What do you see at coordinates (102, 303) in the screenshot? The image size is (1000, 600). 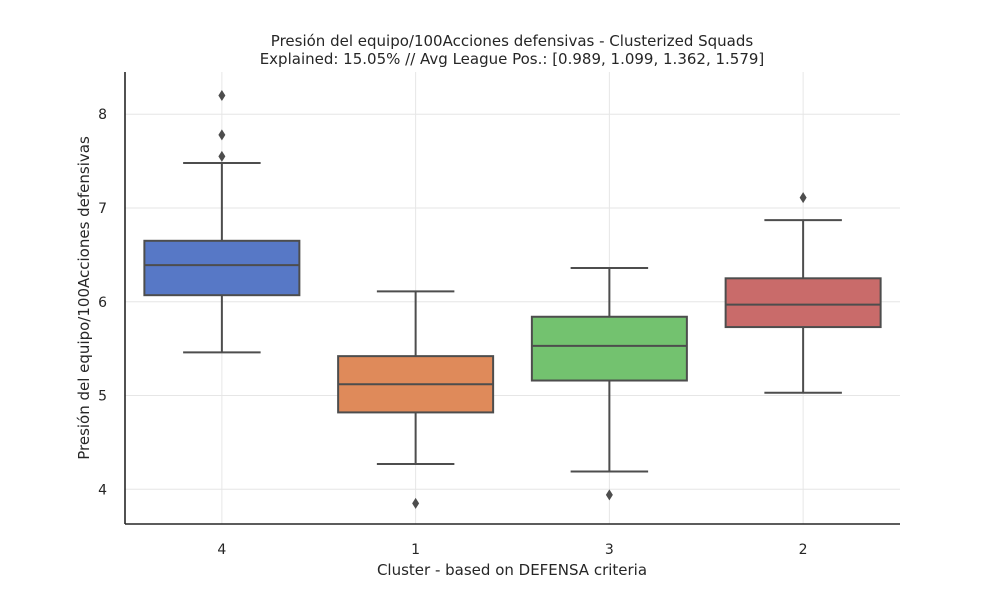 I see `y-tick-label: 6` at bounding box center [102, 303].